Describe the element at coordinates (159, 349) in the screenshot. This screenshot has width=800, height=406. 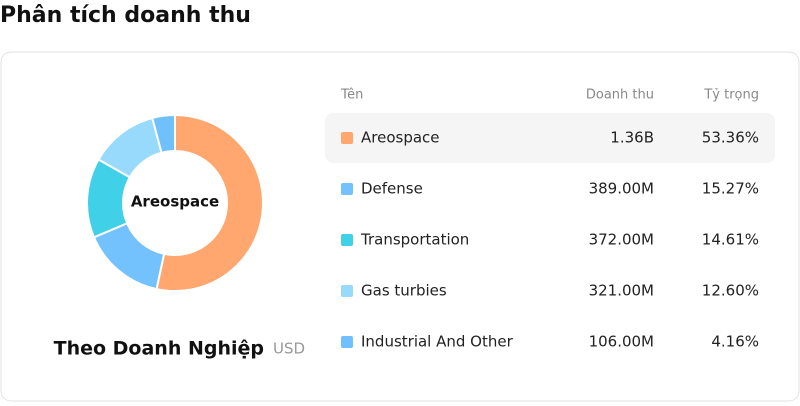
I see `chart-subtitle: Theo Doanh Nghiệp` at that location.